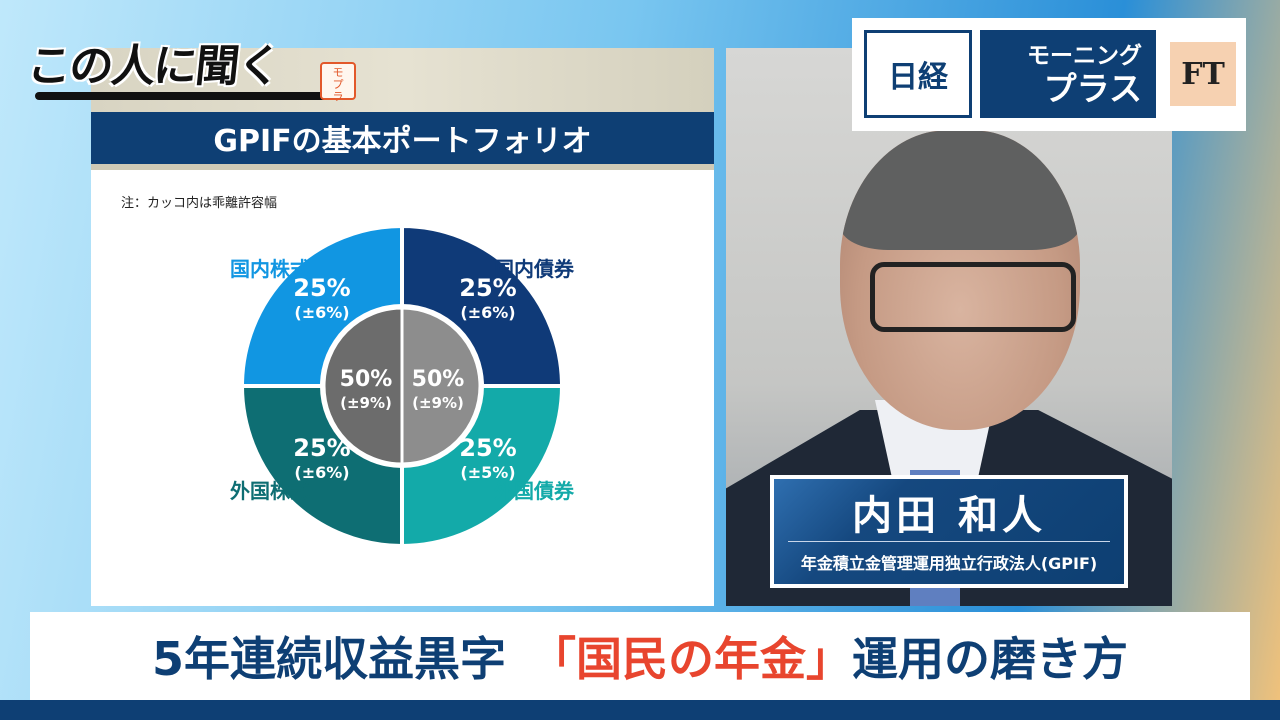  Describe the element at coordinates (153, 66) in the screenshot. I see `show-title: この人に聞く` at that location.